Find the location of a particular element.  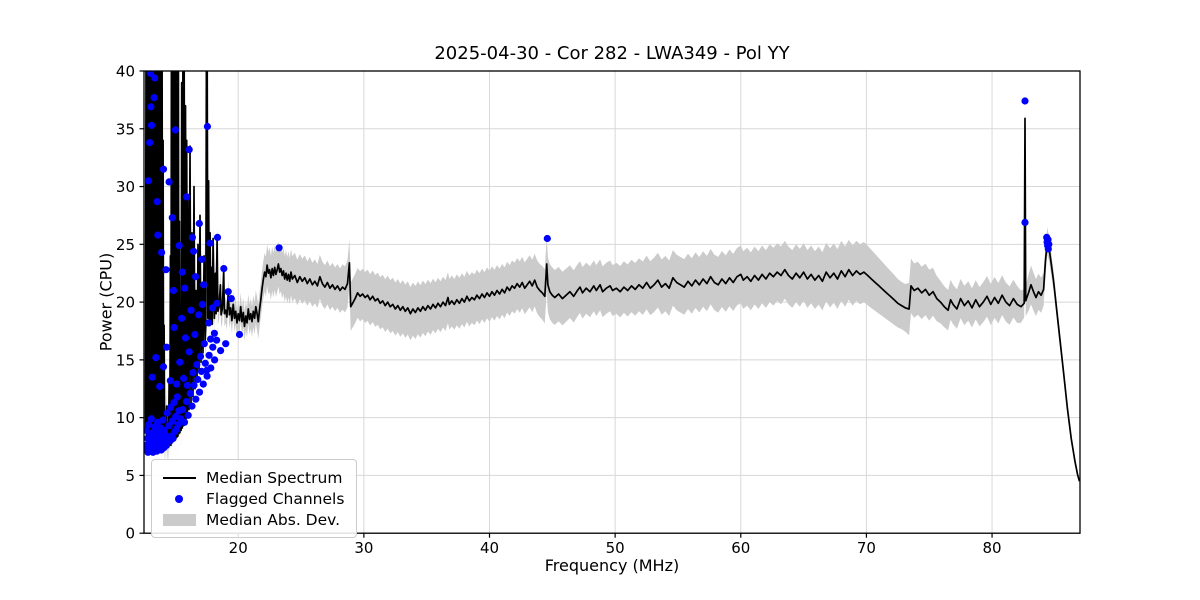

legend-label: Median Abs. Dev. is located at coordinates (273, 519).